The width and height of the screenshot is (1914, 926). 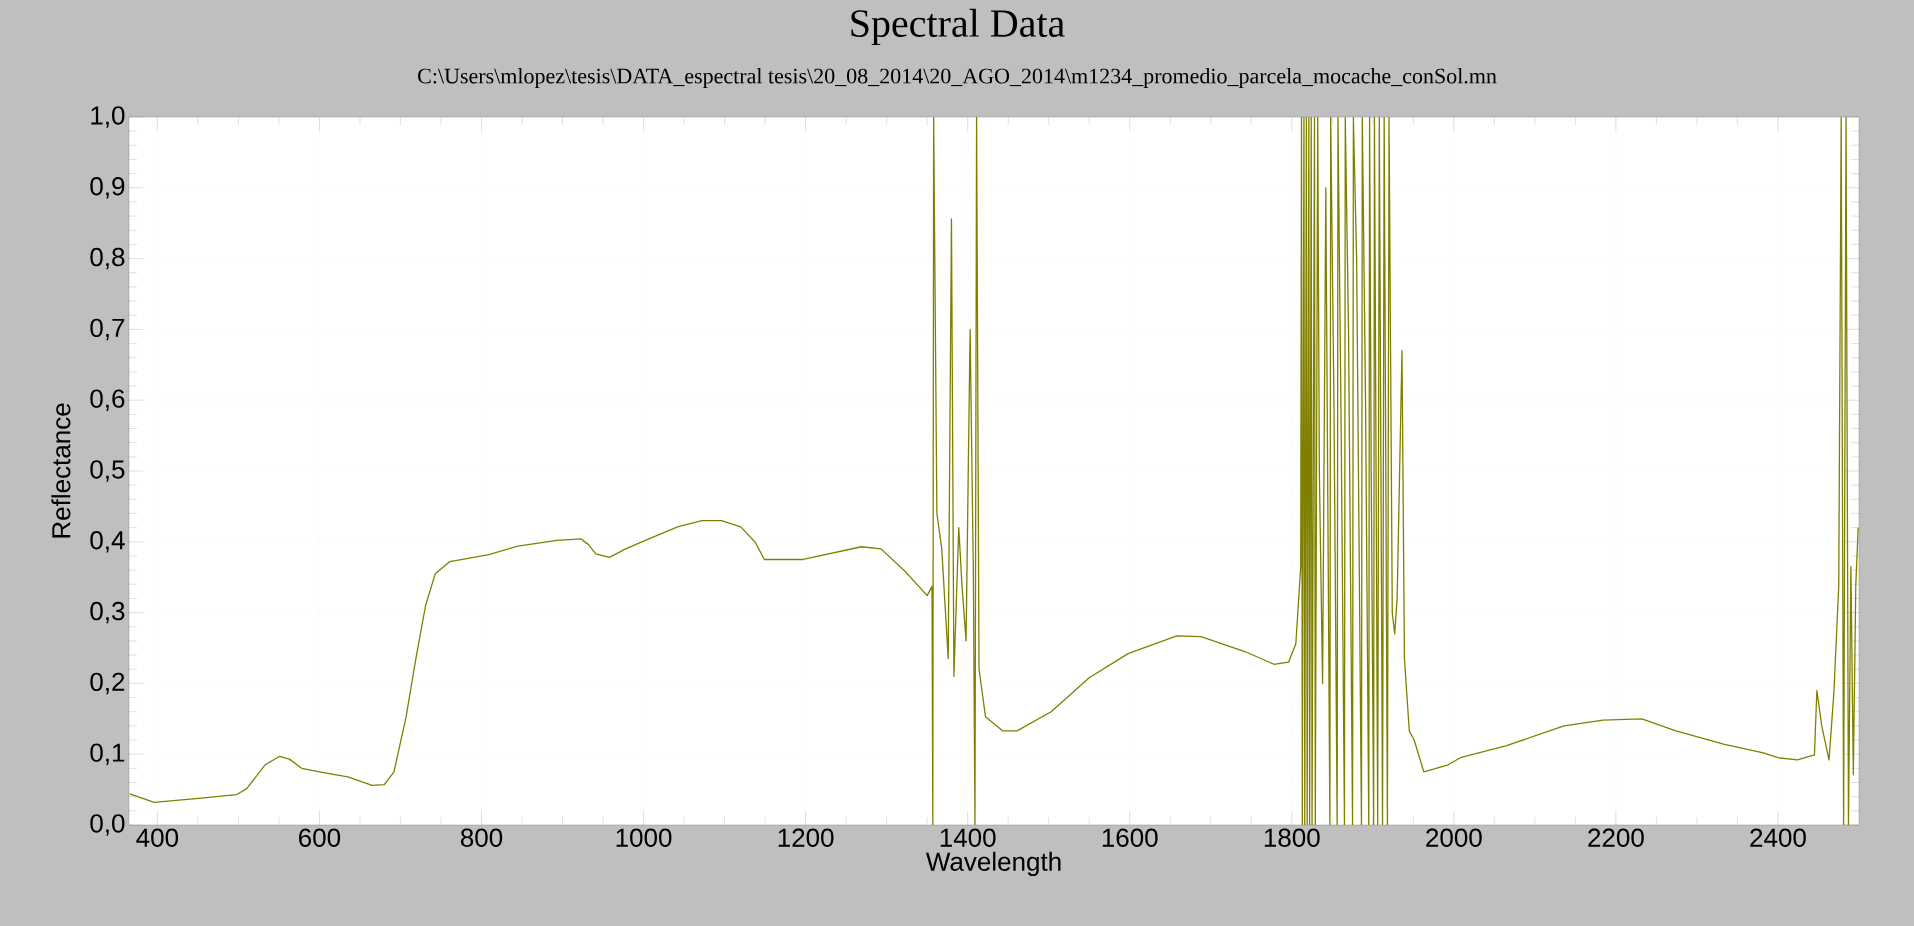 I want to click on y-axis-title: Reflectance, so click(x=61, y=470).